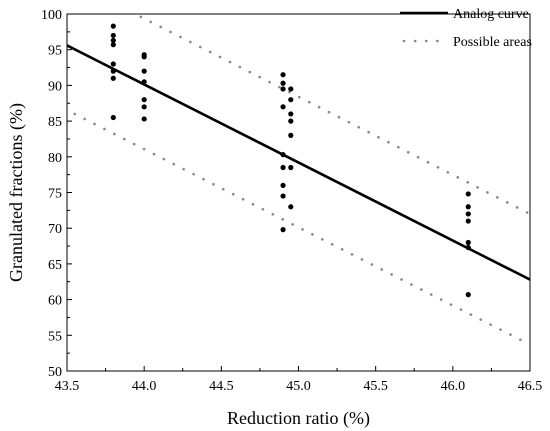 The image size is (550, 431). What do you see at coordinates (55, 265) in the screenshot?
I see `y-tick-label: 65` at bounding box center [55, 265].